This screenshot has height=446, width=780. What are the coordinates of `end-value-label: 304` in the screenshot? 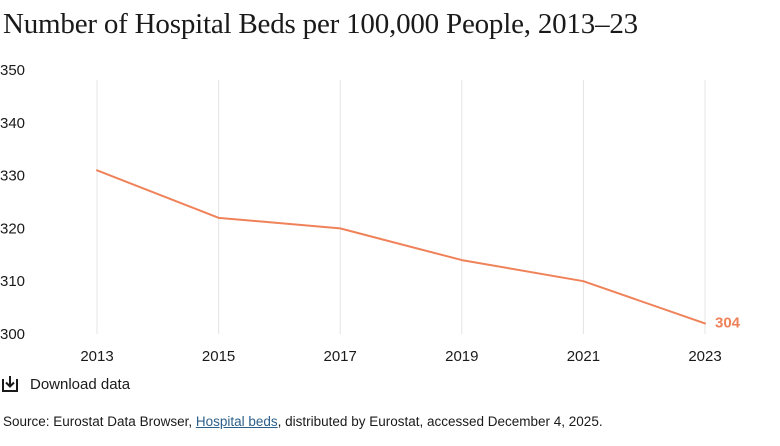 It's located at (728, 322).